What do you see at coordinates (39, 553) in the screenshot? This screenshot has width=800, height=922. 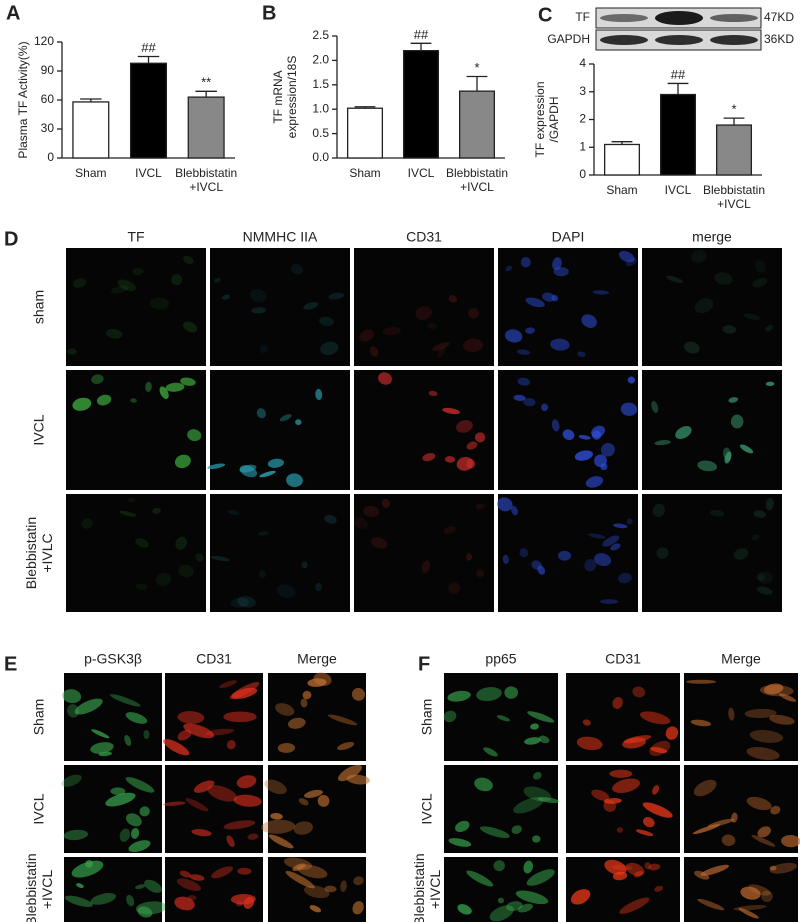 I see `row-label: Blebbistatin+IVLC` at bounding box center [39, 553].